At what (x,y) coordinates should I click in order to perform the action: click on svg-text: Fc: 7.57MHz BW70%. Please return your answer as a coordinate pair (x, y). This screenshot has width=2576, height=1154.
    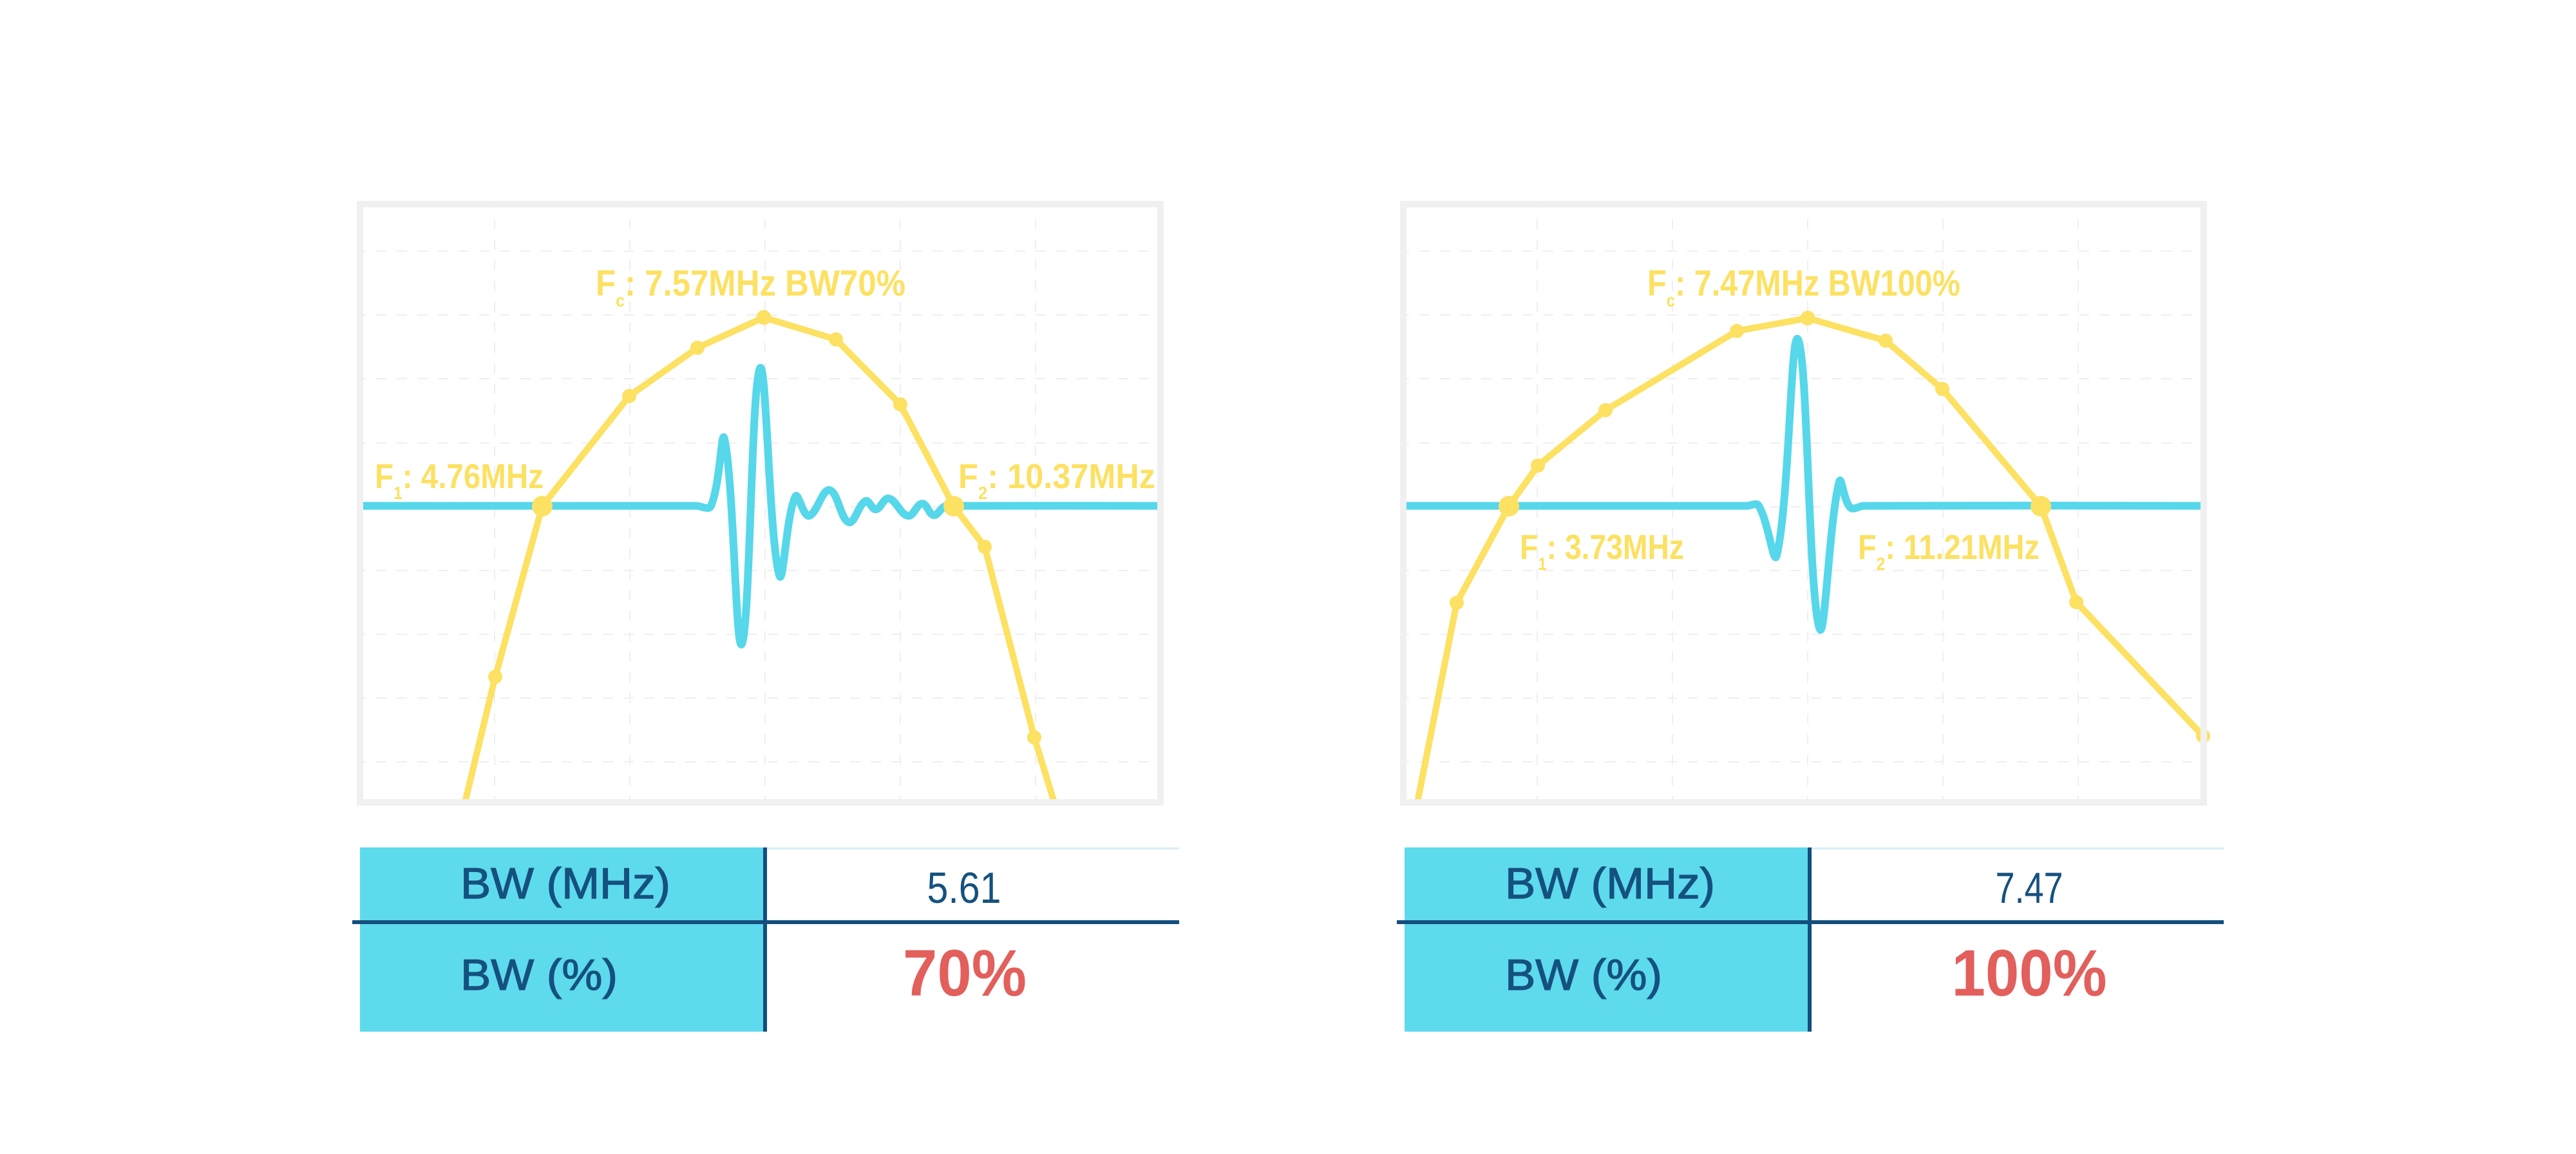
    Looking at the image, I should click on (750, 286).